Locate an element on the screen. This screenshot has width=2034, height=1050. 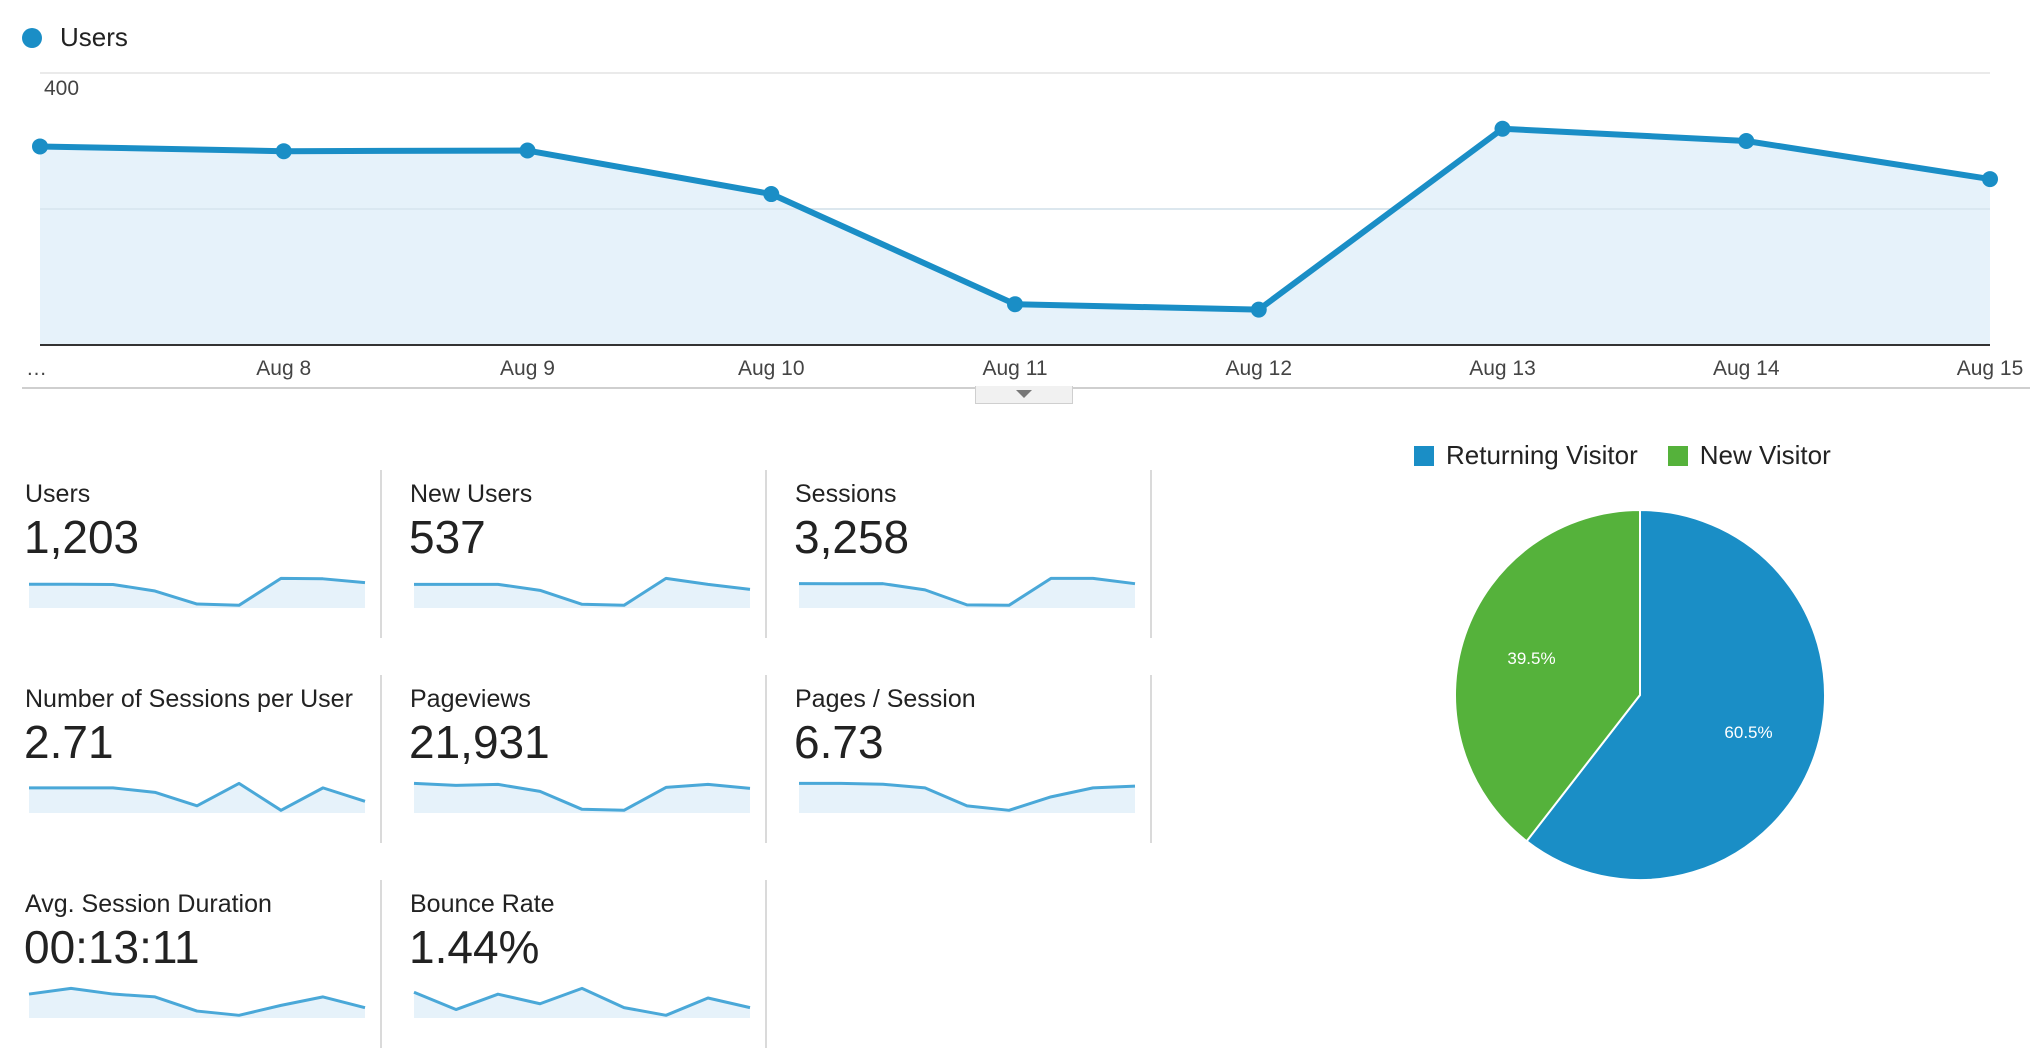
x-tick-label: Aug 15 is located at coordinates (1990, 368).